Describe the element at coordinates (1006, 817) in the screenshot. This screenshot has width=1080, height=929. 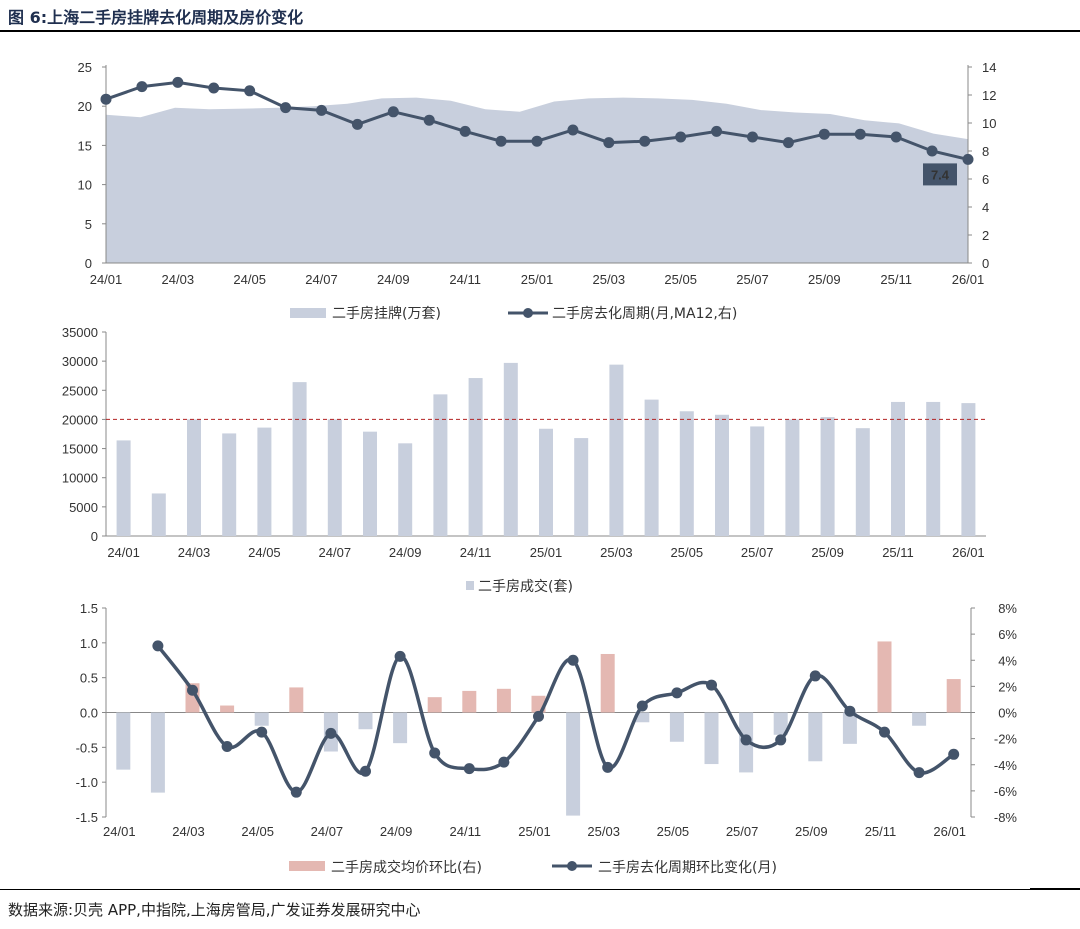
I see `right-y-tick-label: -8%` at that location.